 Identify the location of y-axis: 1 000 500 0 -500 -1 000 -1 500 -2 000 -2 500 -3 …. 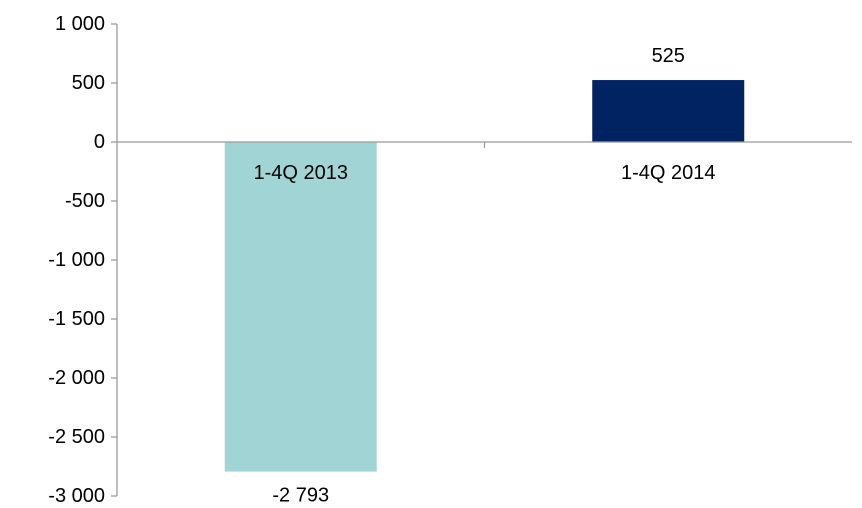
(83, 260).